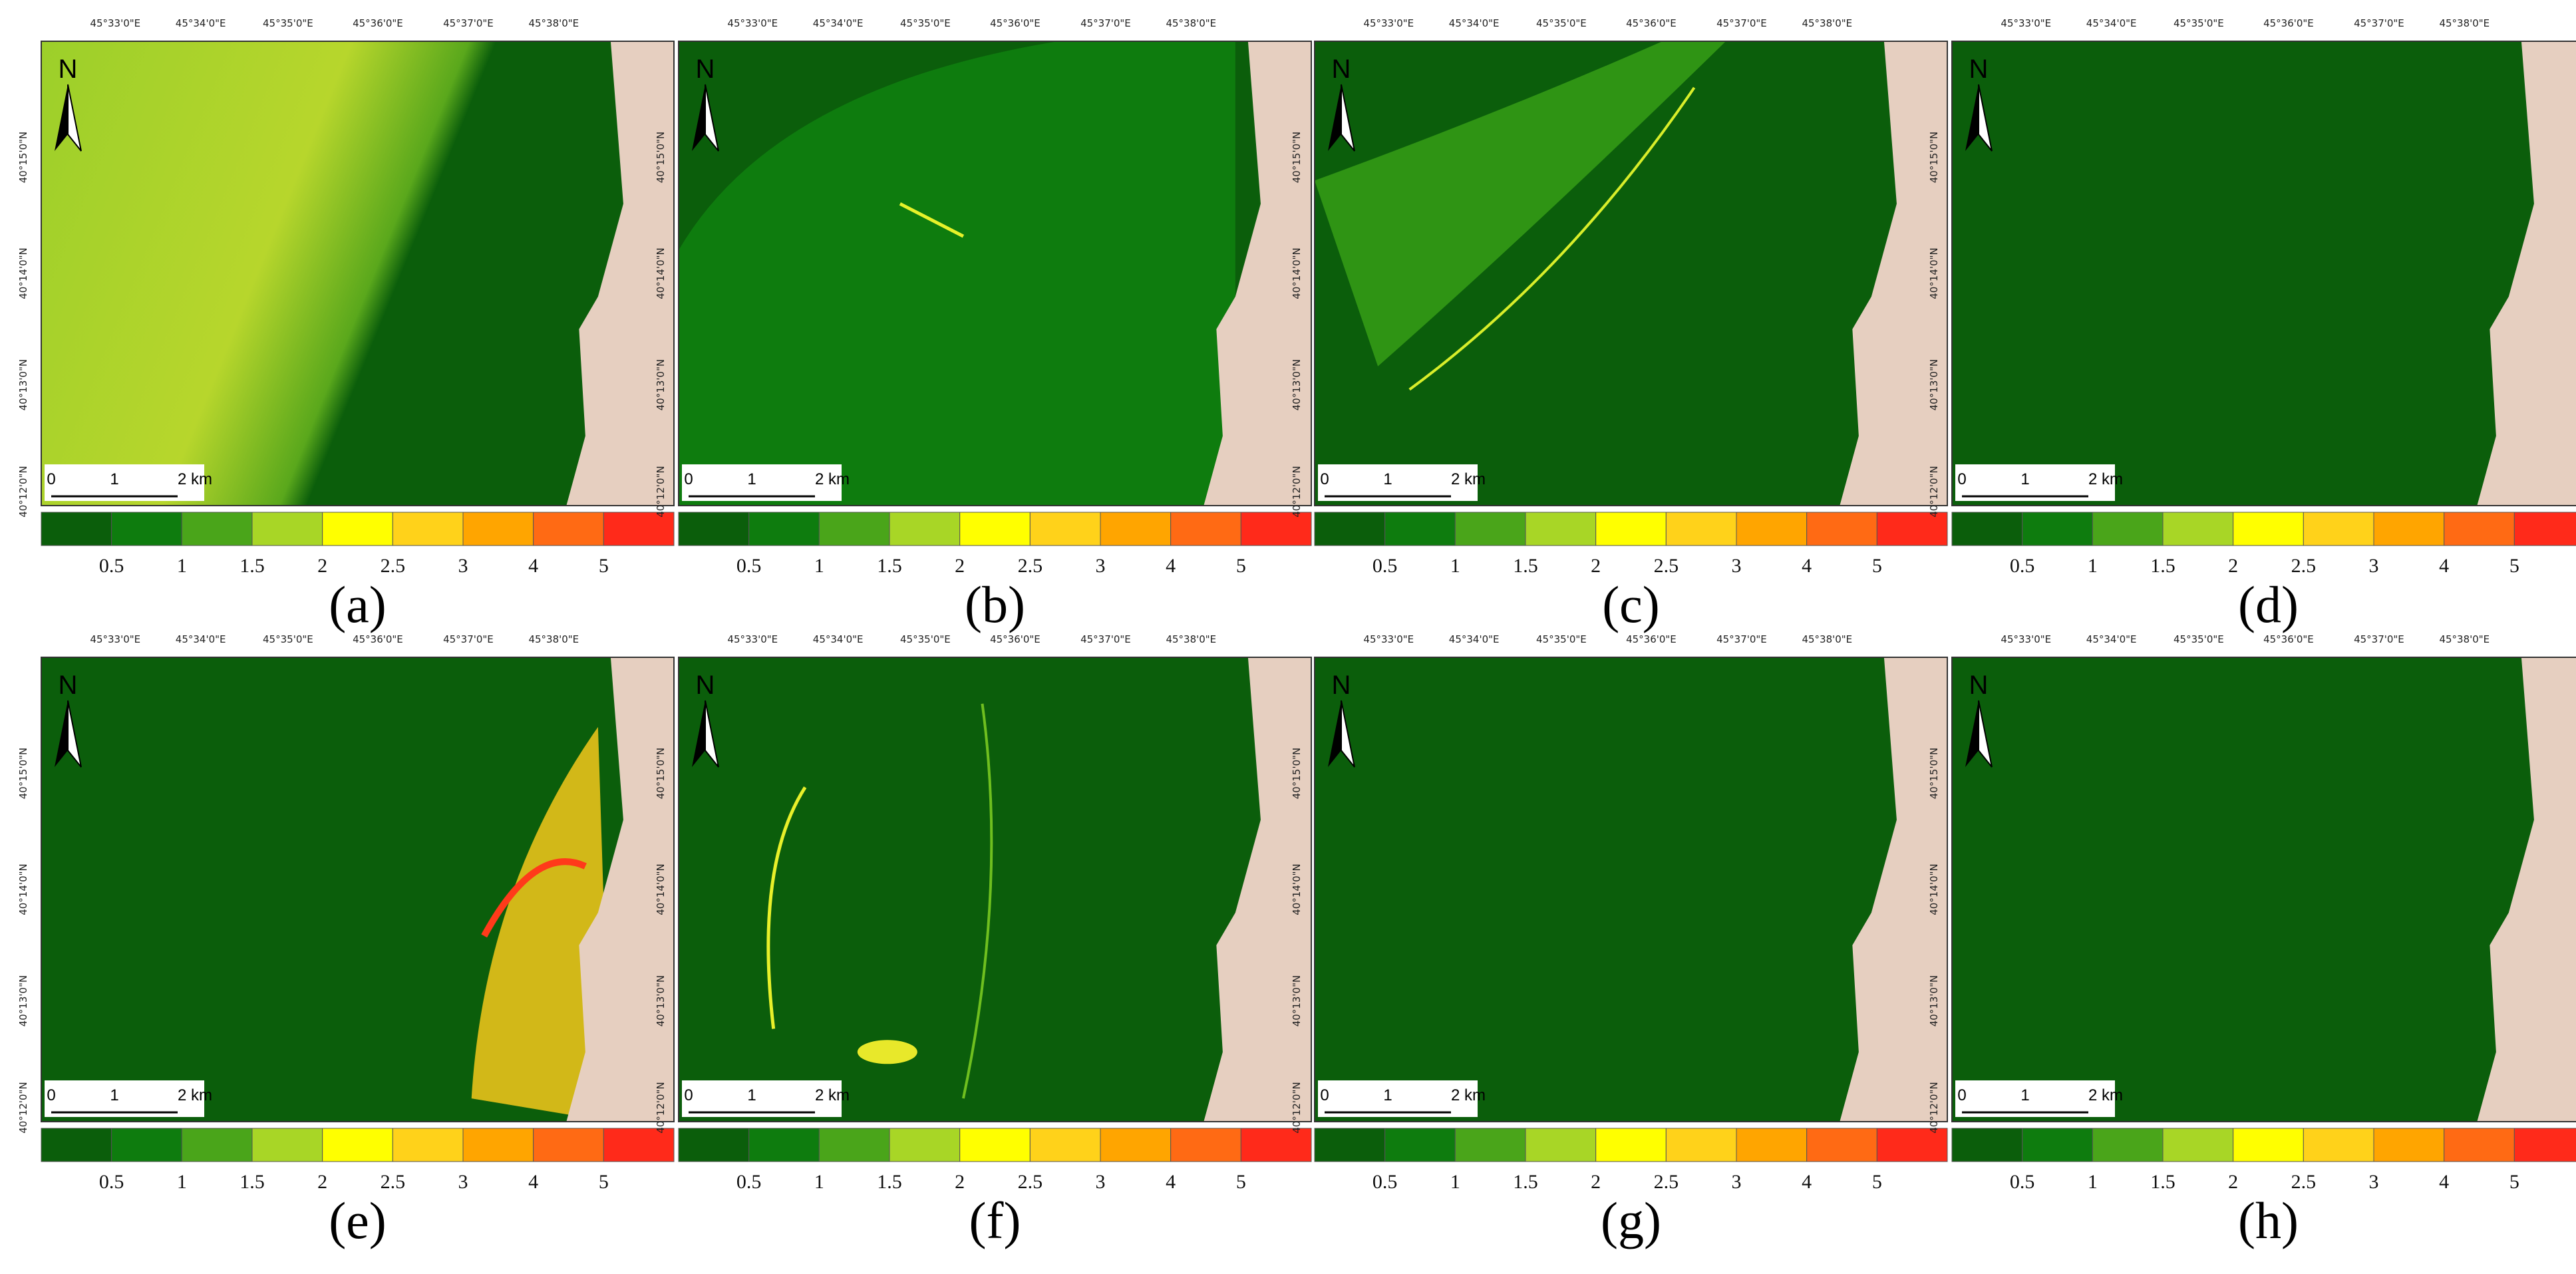  Describe the element at coordinates (995, 604) in the screenshot. I see `panel-label: (b)` at that location.